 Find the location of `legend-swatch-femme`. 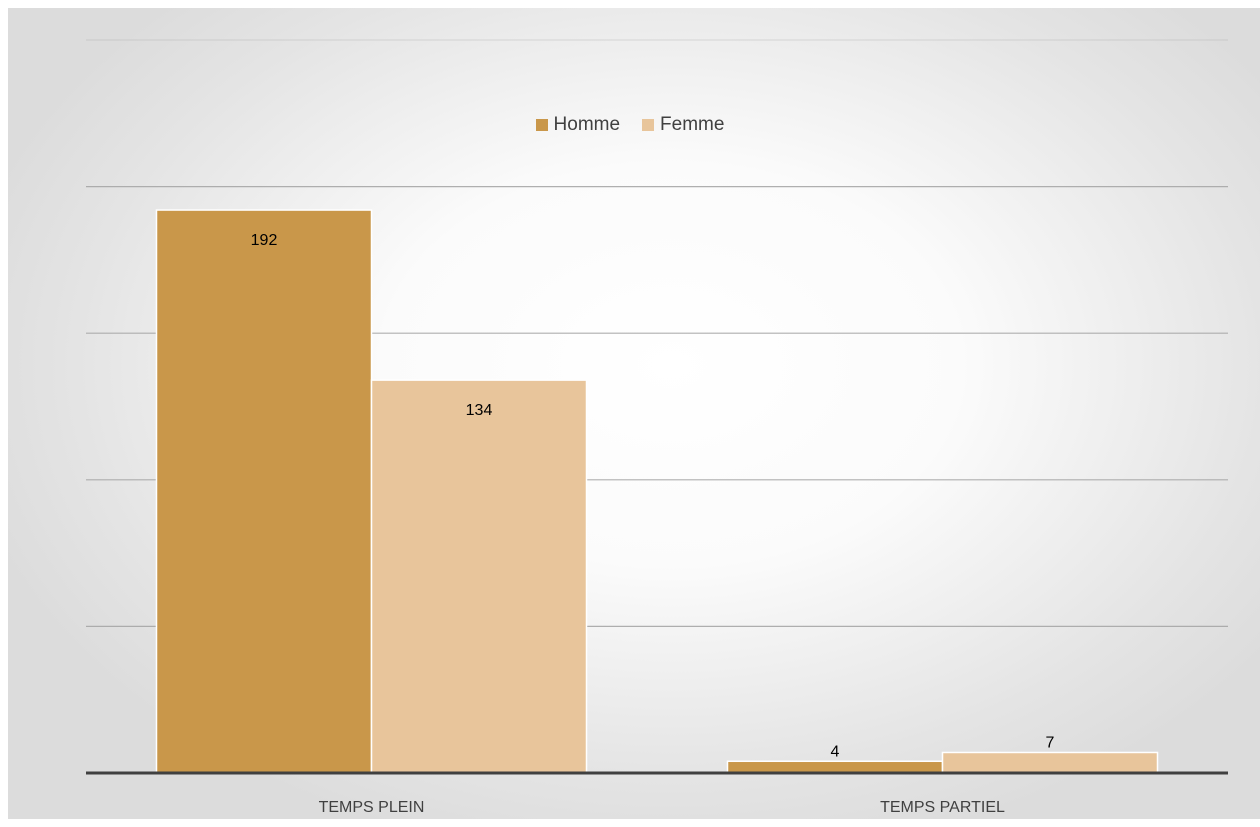

legend-swatch-femme is located at coordinates (648, 125).